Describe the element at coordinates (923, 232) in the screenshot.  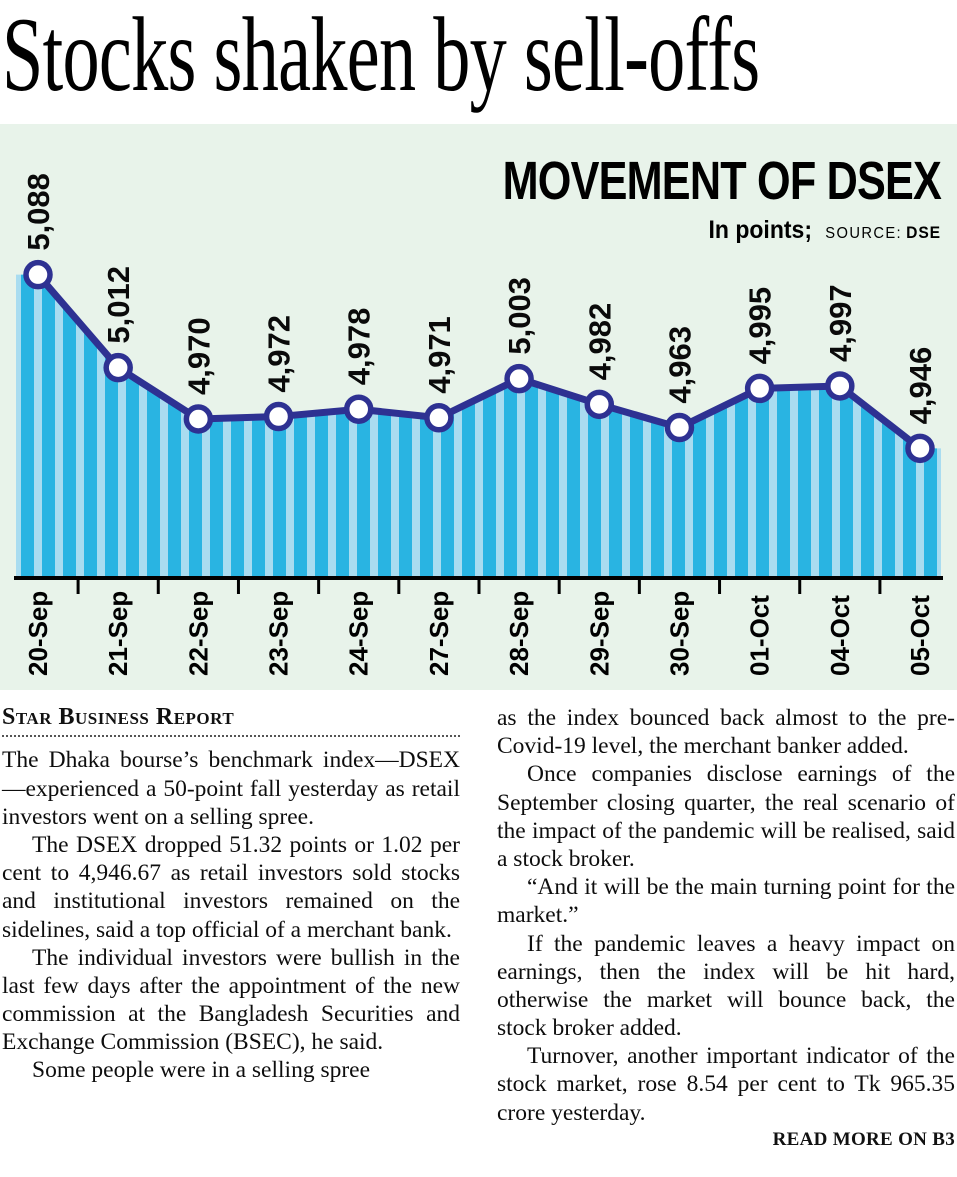
I see `chart-source-value: DSE` at that location.